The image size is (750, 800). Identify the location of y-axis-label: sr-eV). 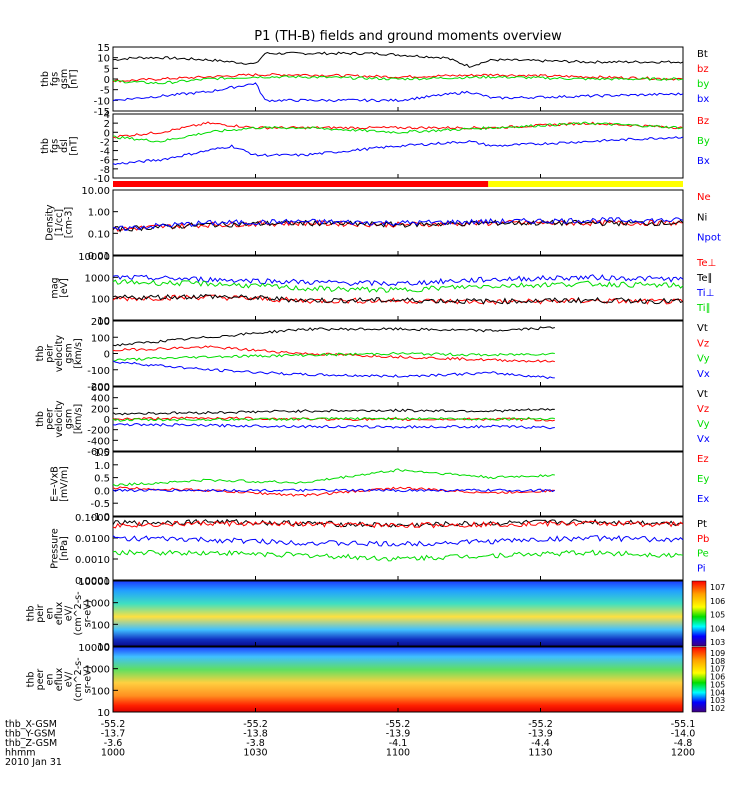
(88, 680).